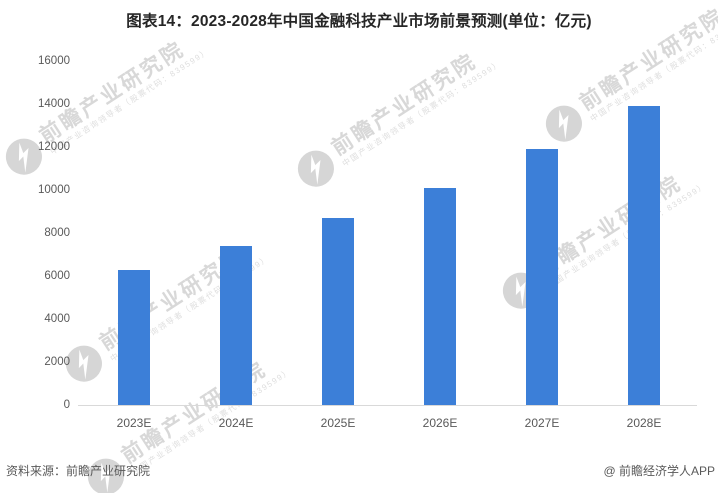 This screenshot has width=718, height=493. I want to click on source-text: 资料来源：前瞻产业研究院, so click(78, 471).